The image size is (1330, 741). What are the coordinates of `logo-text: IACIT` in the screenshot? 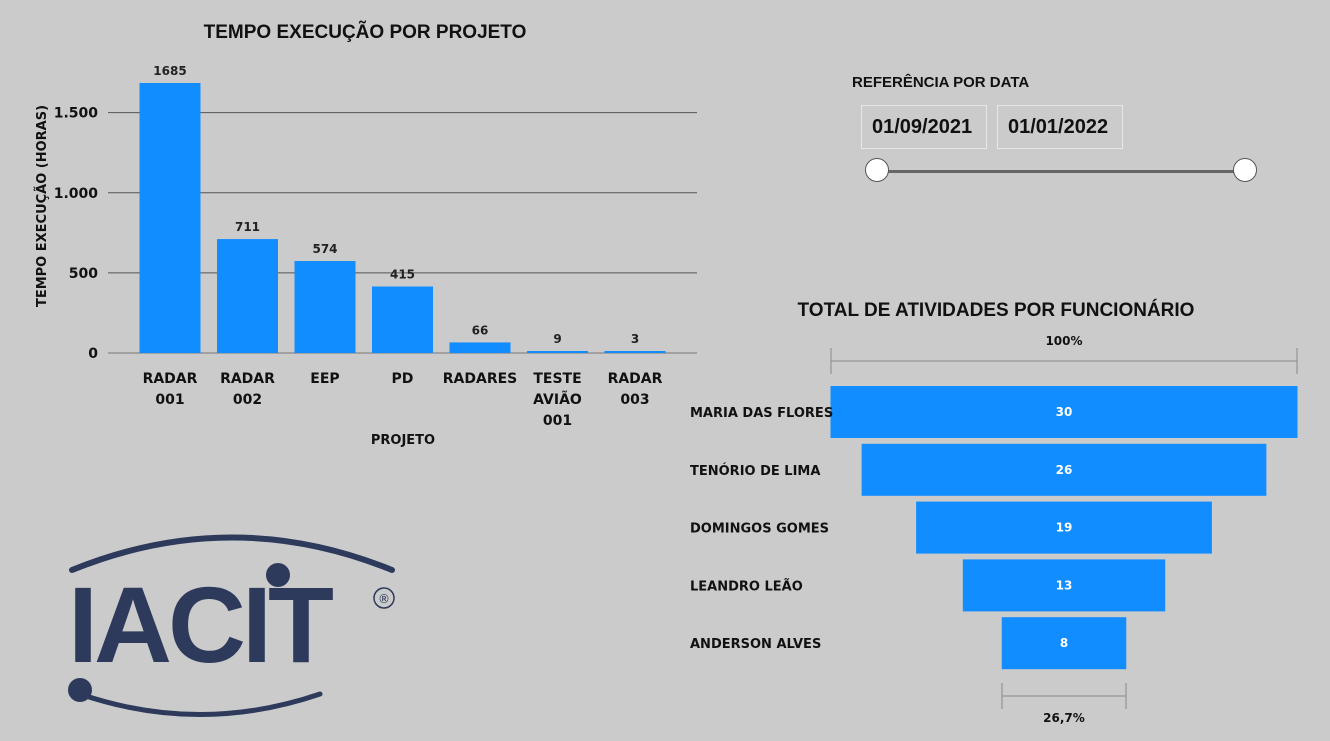 It's located at (200, 624).